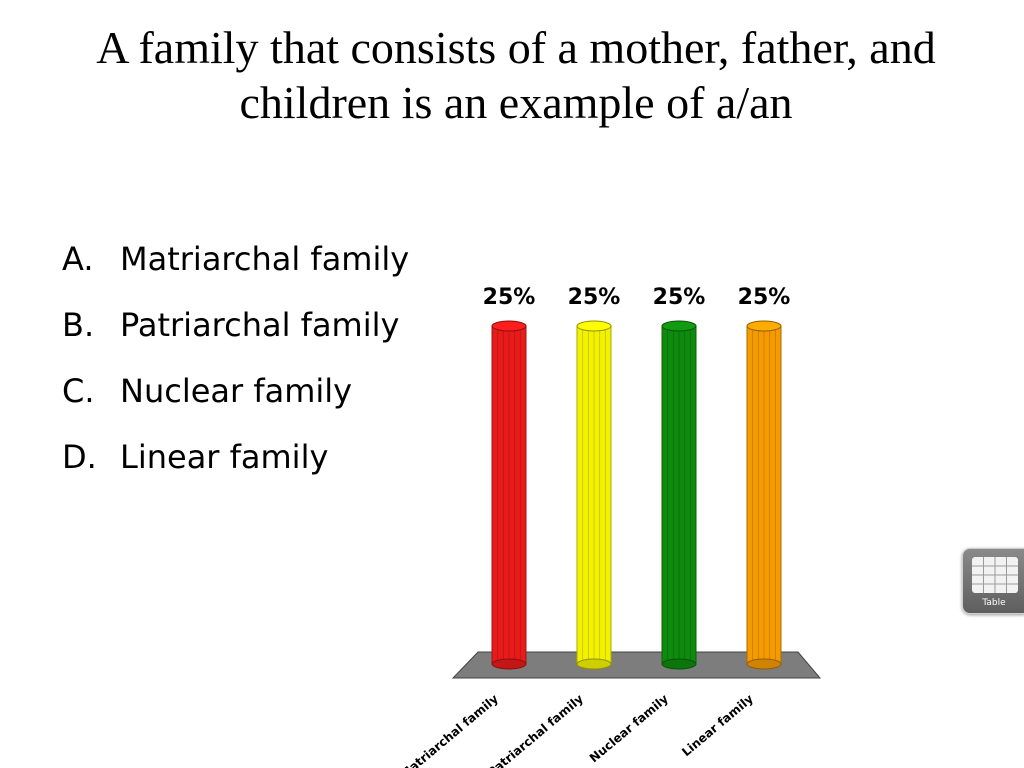 The image size is (1024, 768). I want to click on answer-text: Linear family, so click(224, 457).